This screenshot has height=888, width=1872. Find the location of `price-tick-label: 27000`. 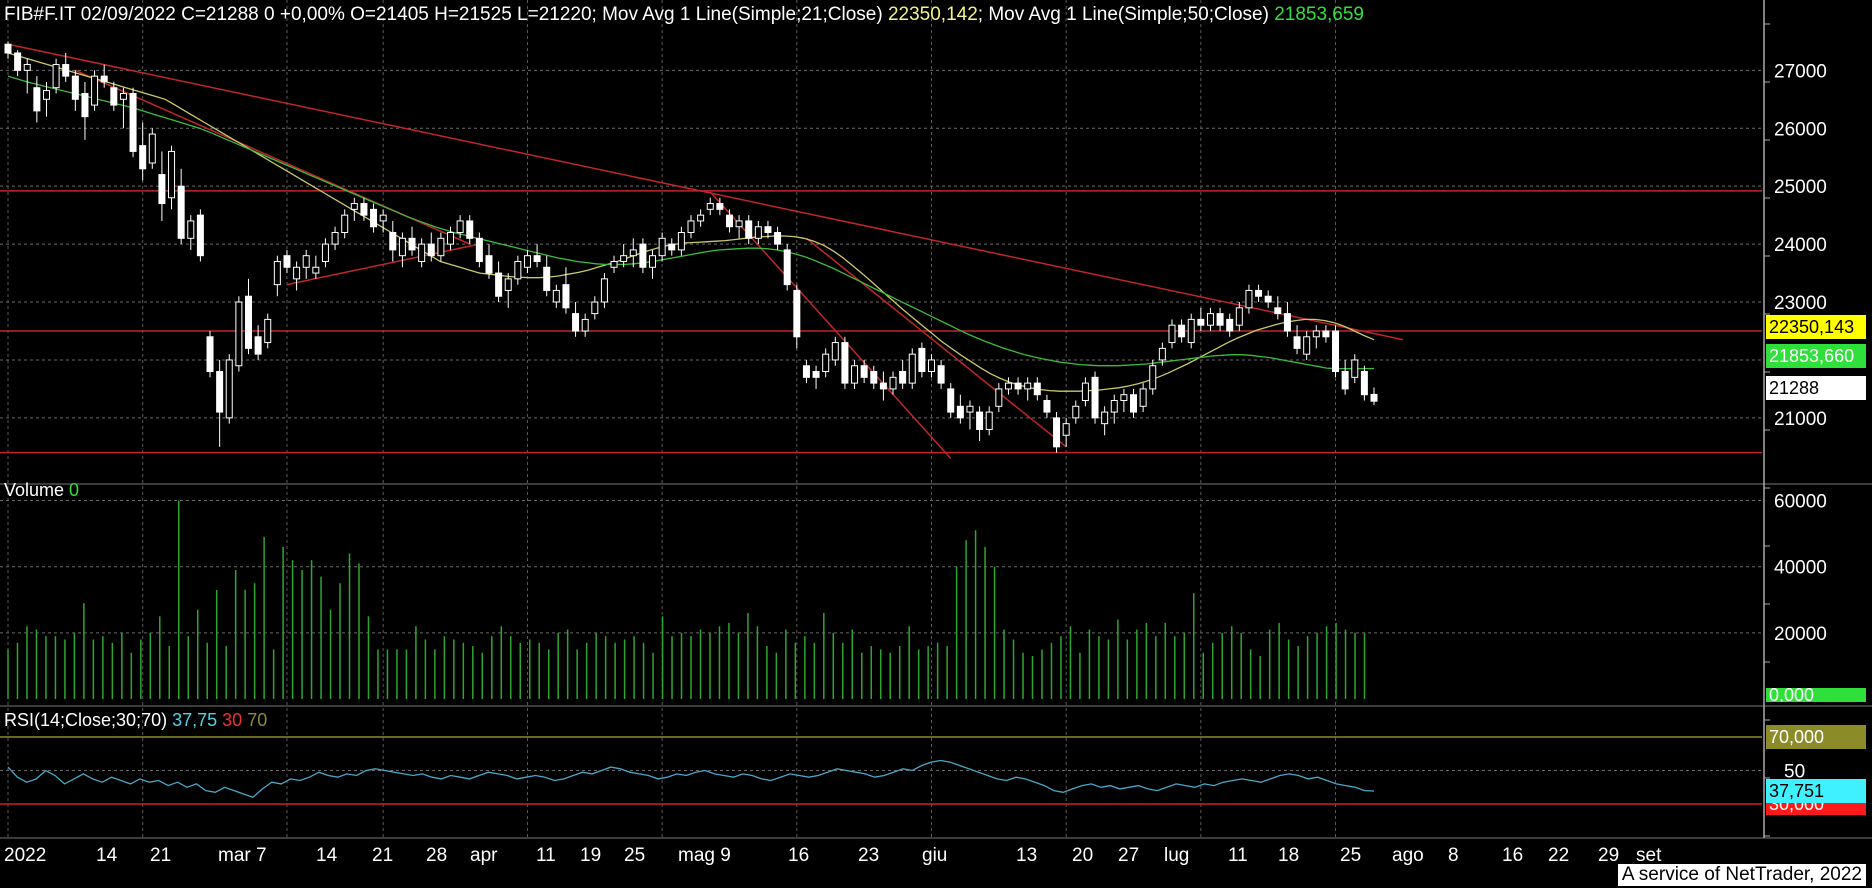

price-tick-label: 27000 is located at coordinates (1800, 71).